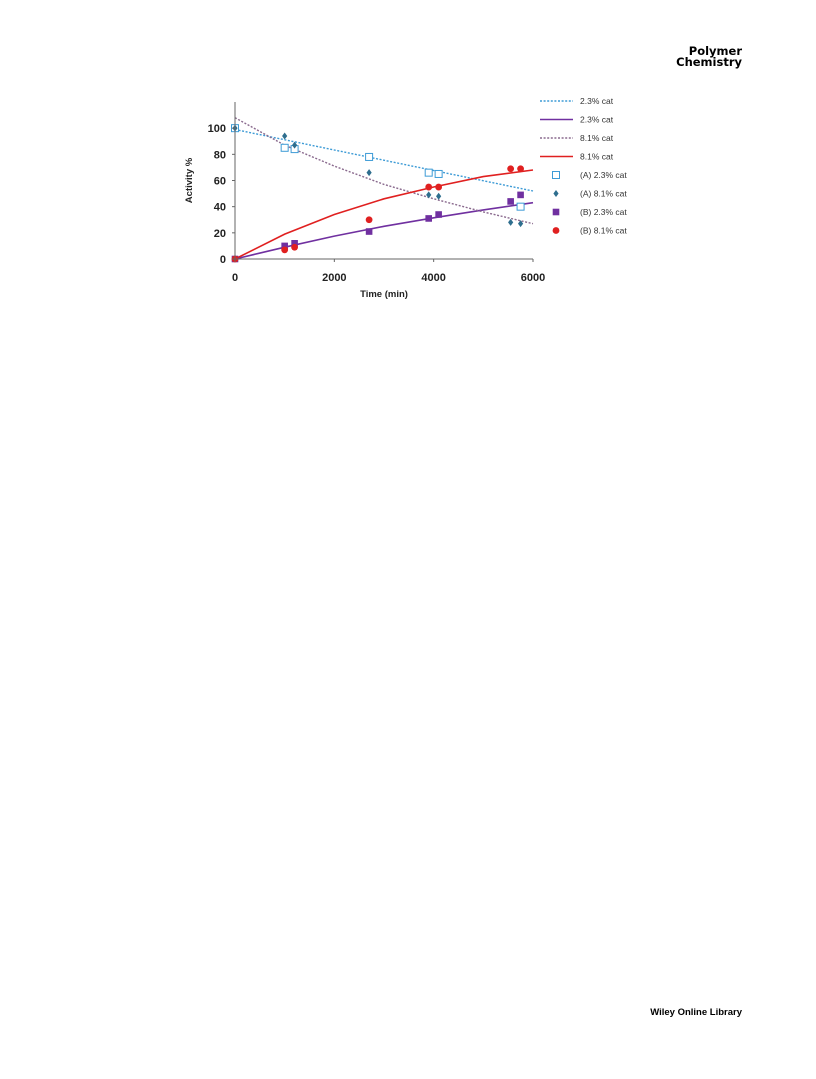 This screenshot has width=816, height=1079. I want to click on legend-label: (B) 2.3% cat, so click(603, 212).